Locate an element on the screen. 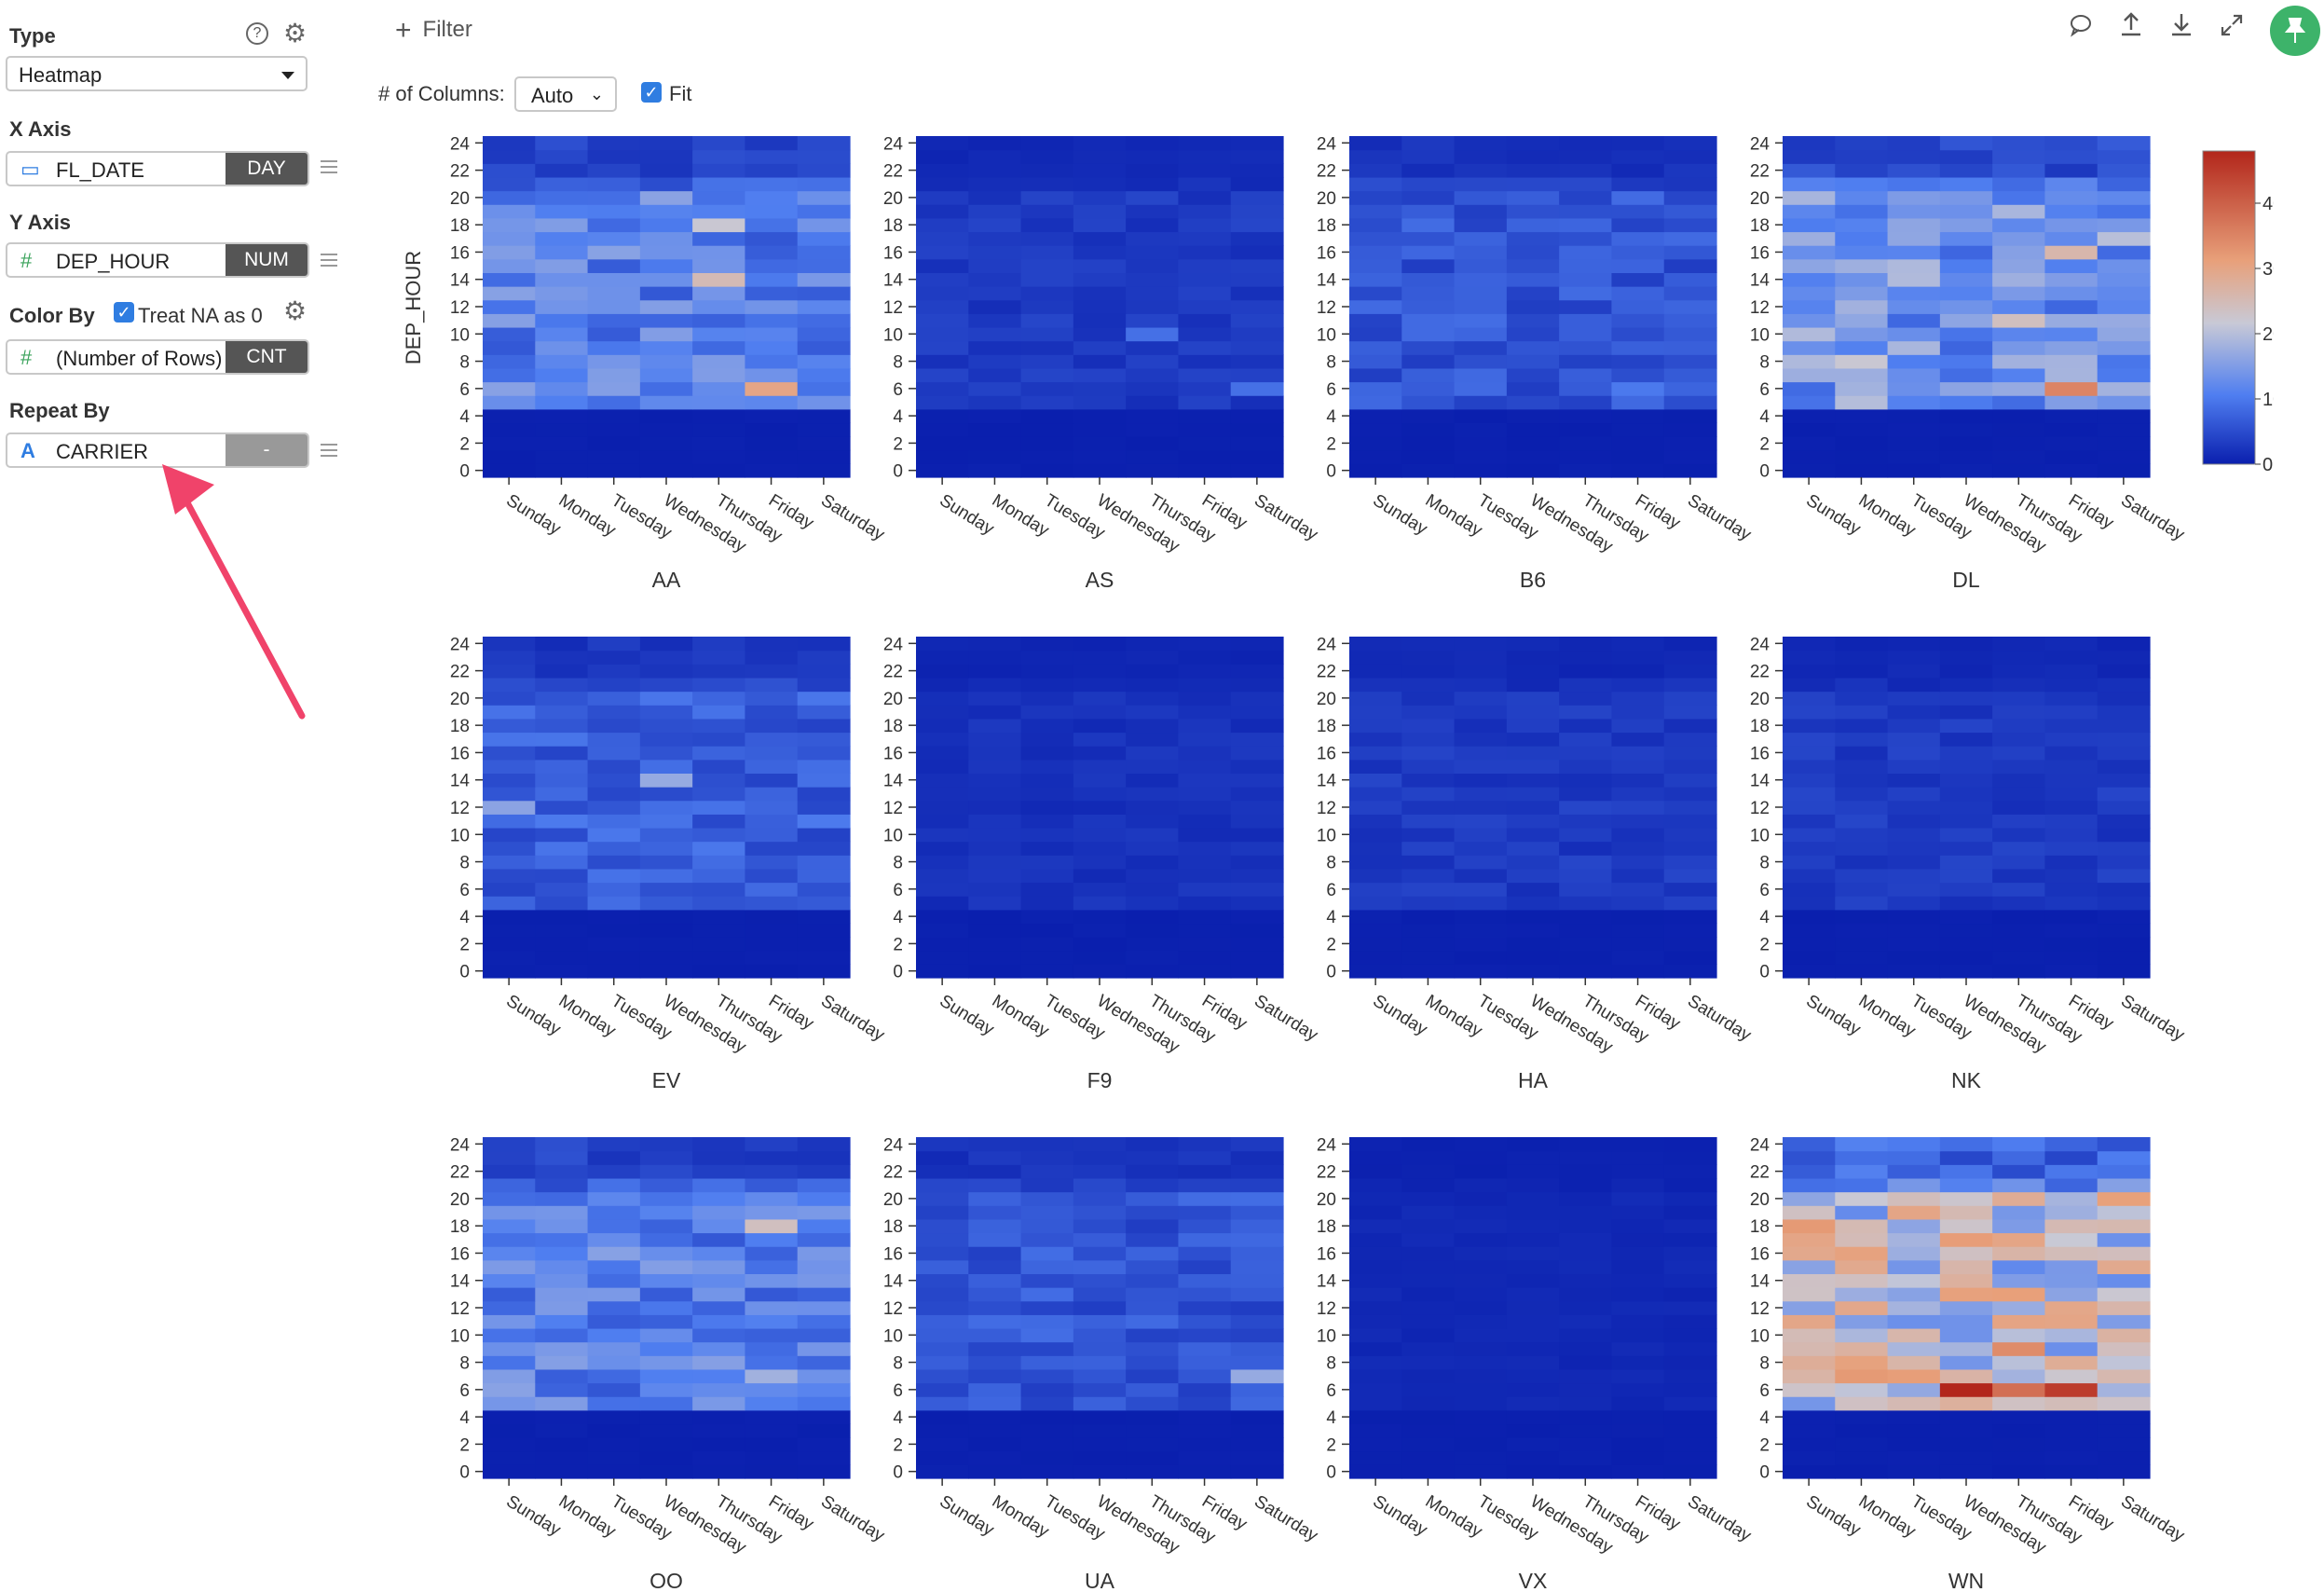  y-axis-field: # DEP_HOUR NUM is located at coordinates (157, 260).